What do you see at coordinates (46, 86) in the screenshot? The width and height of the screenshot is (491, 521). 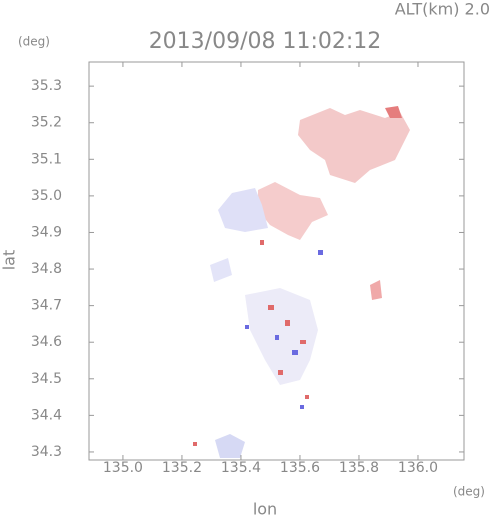 I see `y-tick-label: 35.3` at bounding box center [46, 86].